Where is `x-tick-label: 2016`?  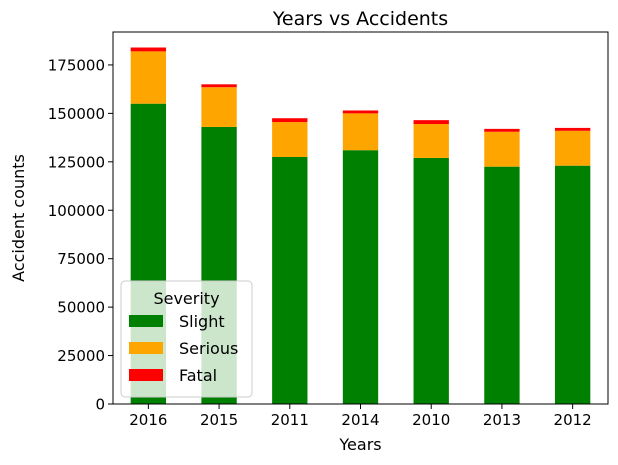 x-tick-label: 2016 is located at coordinates (148, 420).